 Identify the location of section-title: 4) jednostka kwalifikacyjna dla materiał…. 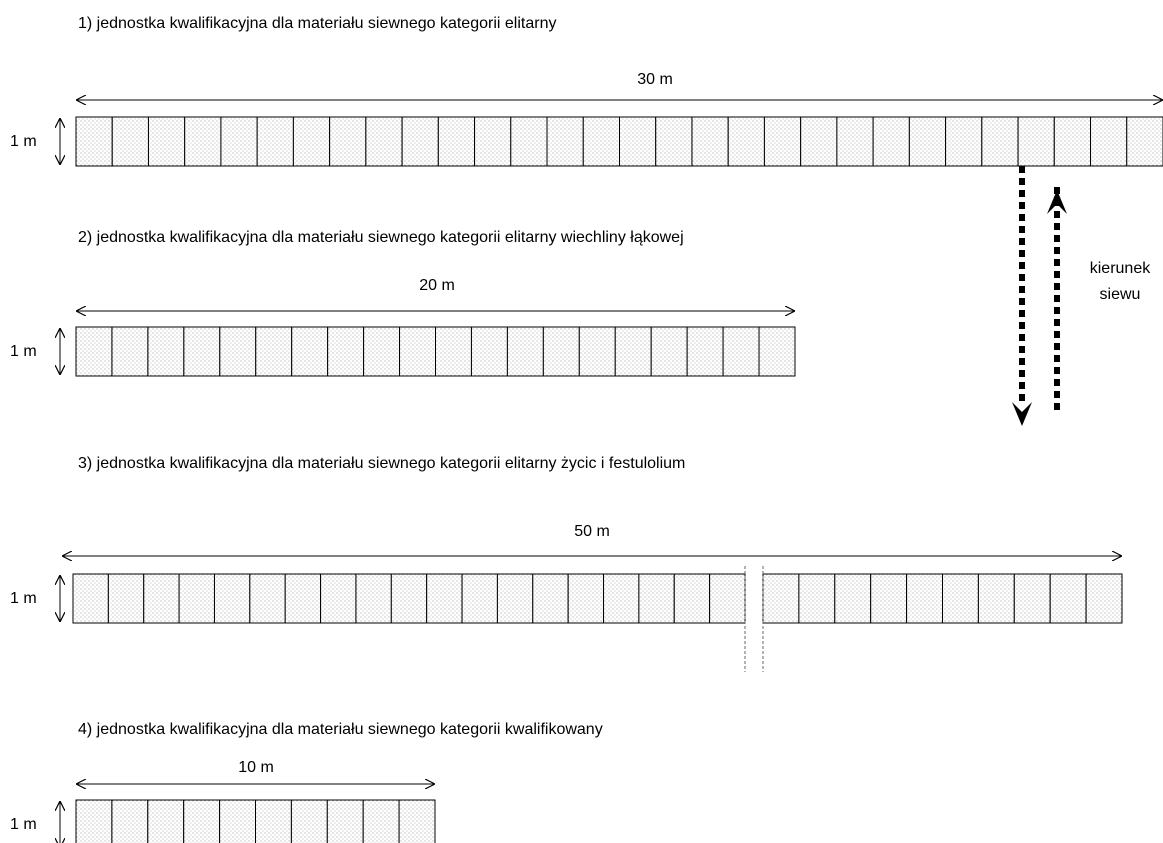
(340, 729).